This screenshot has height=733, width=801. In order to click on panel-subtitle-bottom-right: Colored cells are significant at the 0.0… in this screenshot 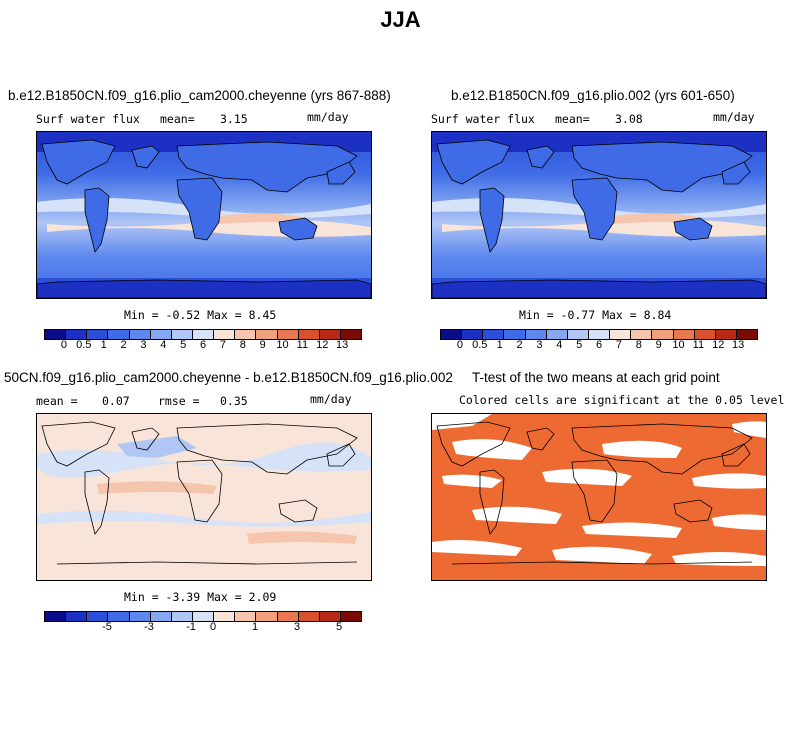, I will do `click(622, 400)`.